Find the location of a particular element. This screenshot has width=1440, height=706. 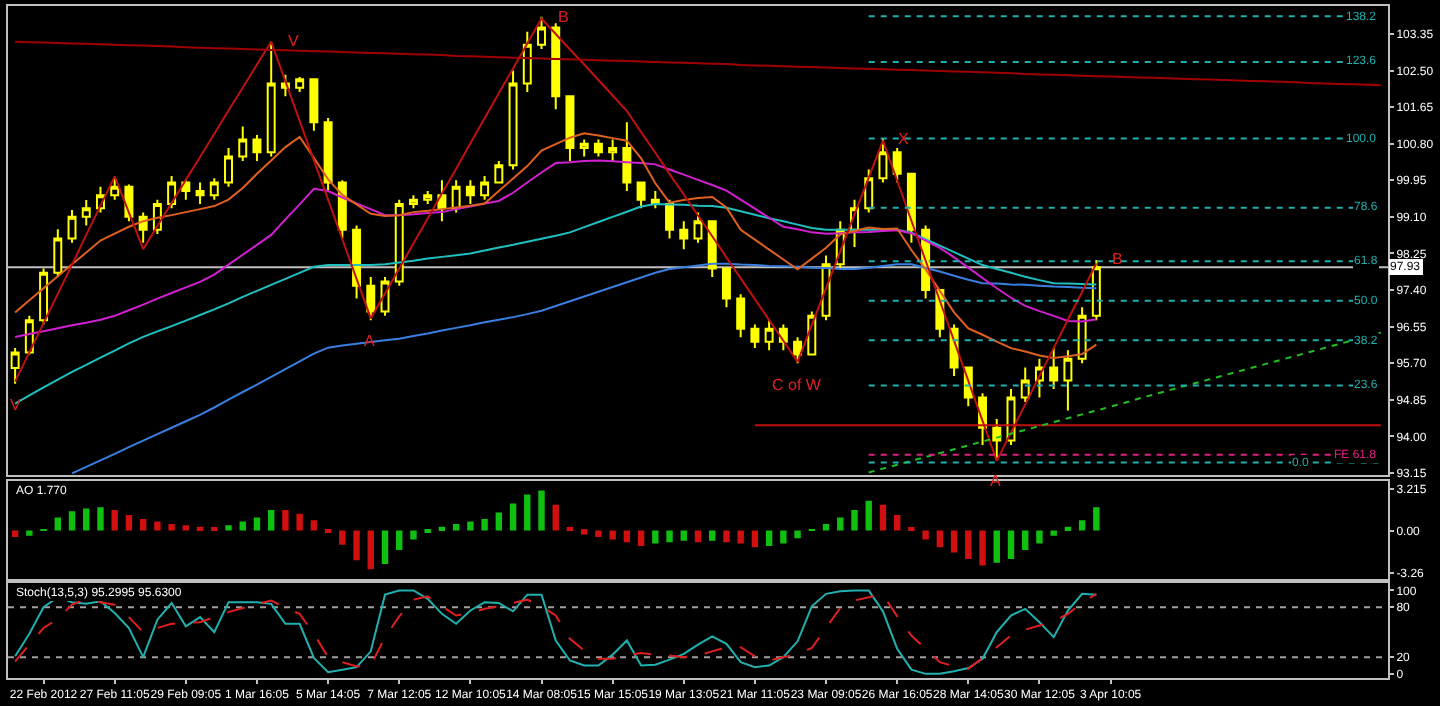

line-series is located at coordinates (1124, 402).